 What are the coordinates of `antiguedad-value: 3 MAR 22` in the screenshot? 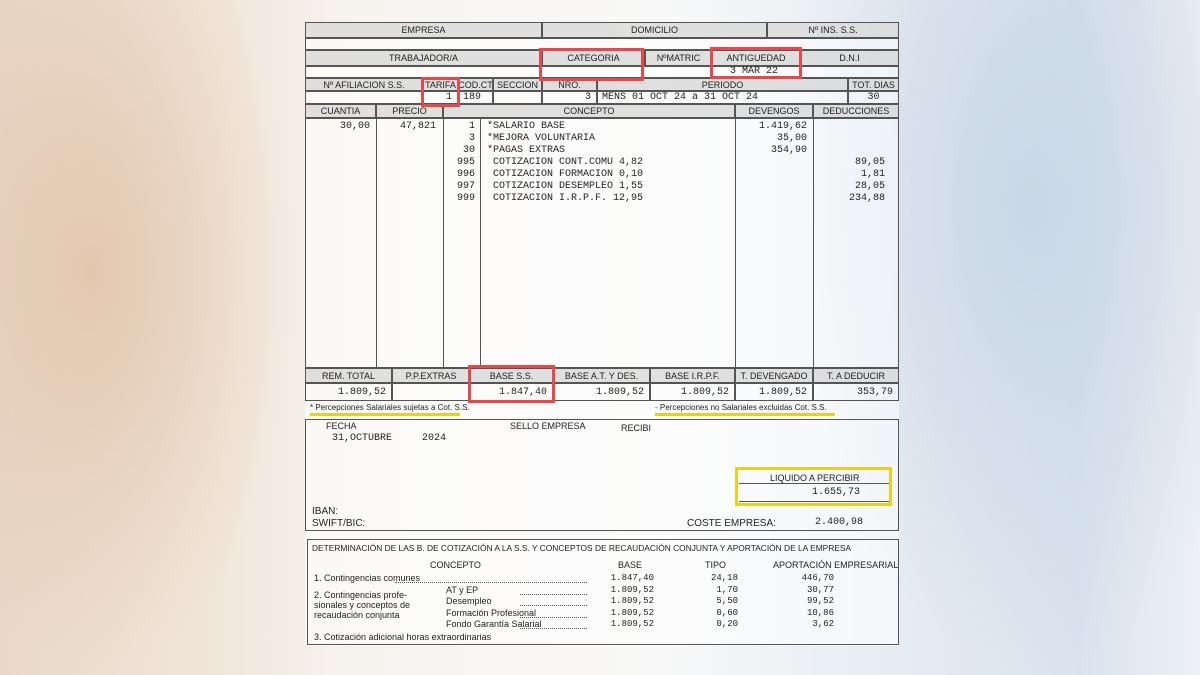 It's located at (754, 71).